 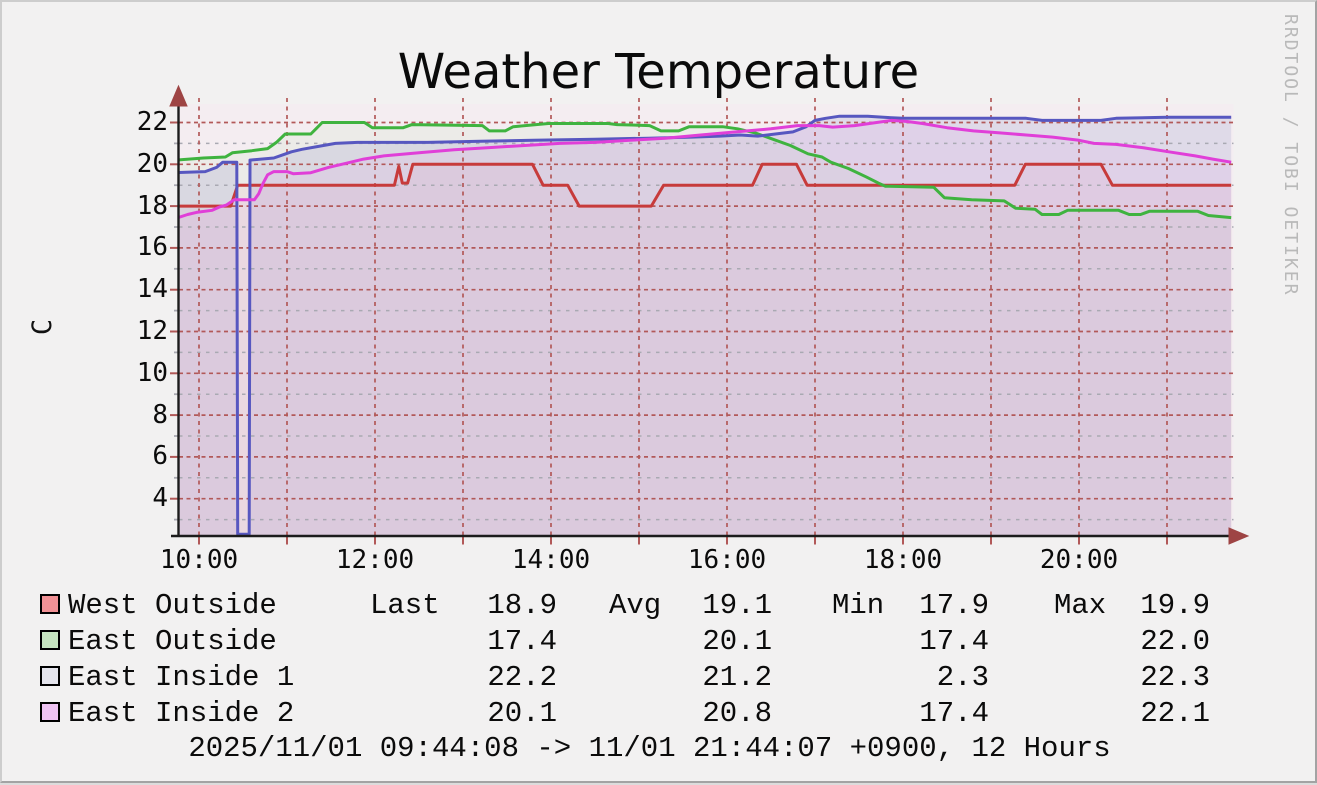 I want to click on legend-header-max: Max, so click(x=1080, y=605).